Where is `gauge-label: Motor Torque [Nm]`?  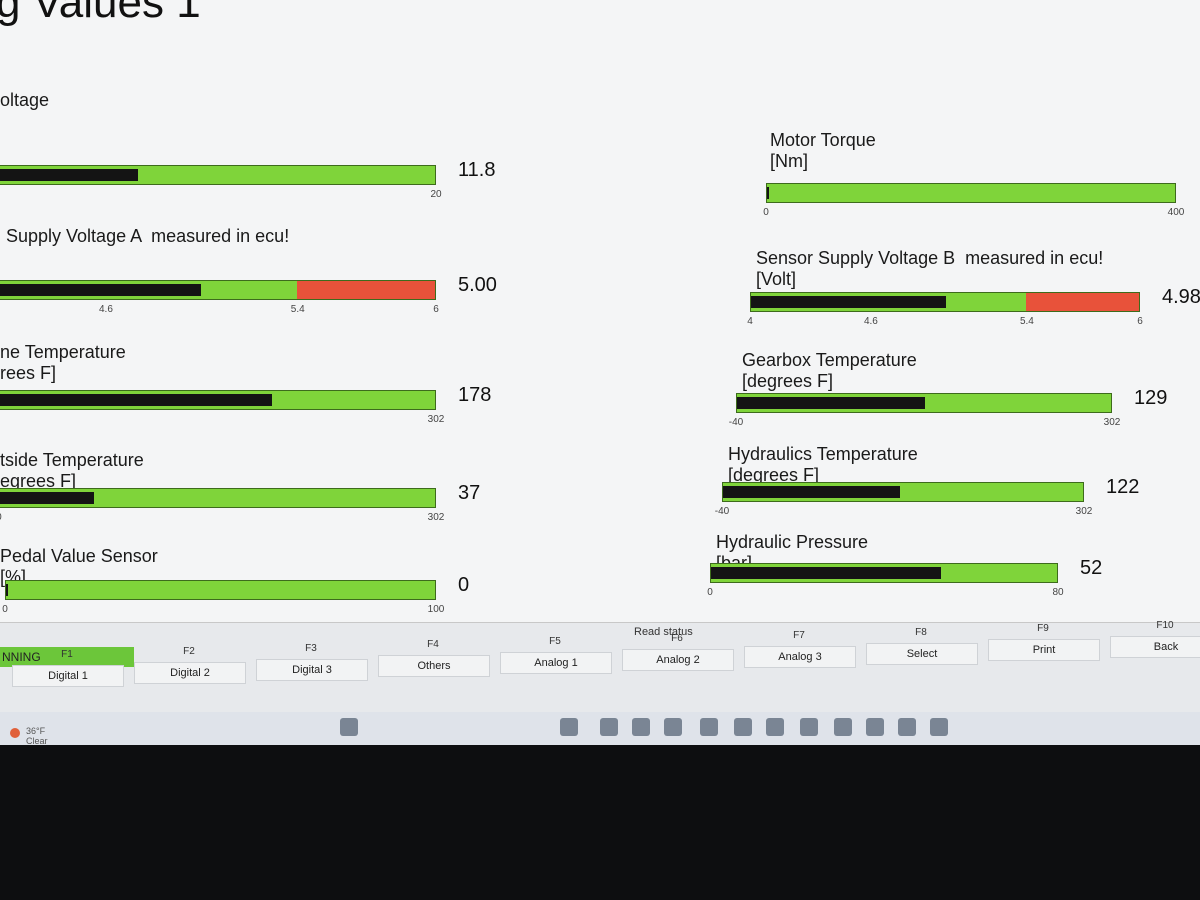 gauge-label: Motor Torque [Nm] is located at coordinates (823, 151).